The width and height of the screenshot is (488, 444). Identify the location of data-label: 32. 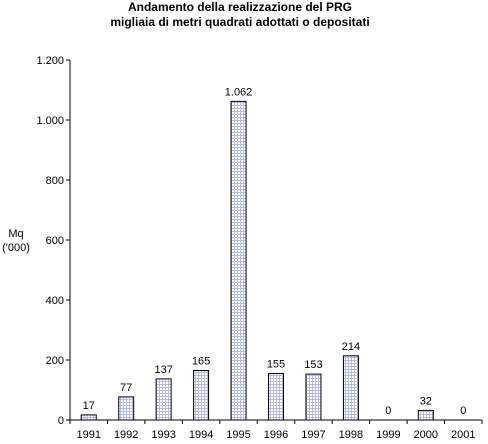
(426, 401).